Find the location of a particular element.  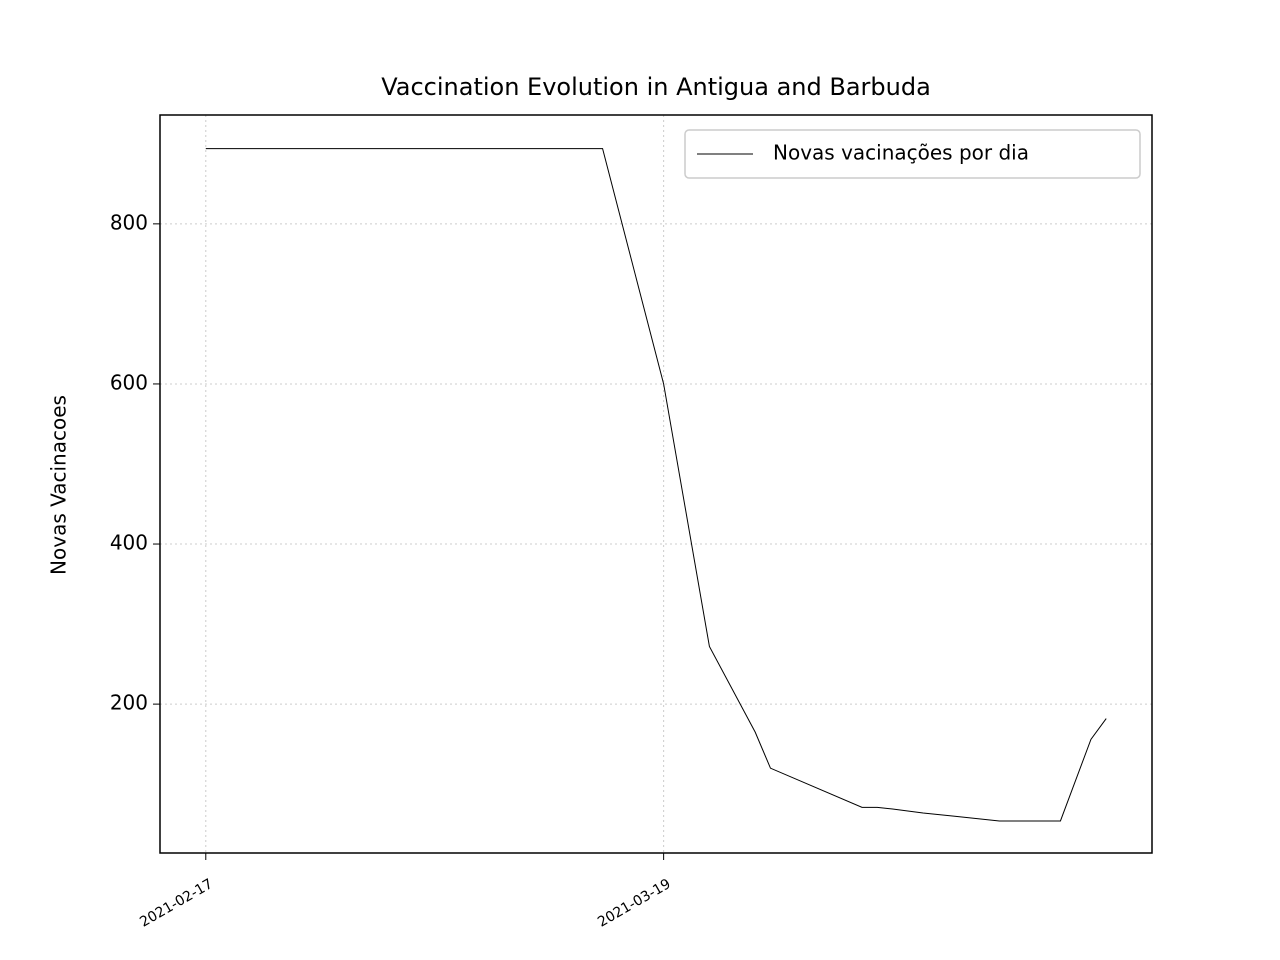

x-tick-label: 2021-02-17 is located at coordinates (176, 903).